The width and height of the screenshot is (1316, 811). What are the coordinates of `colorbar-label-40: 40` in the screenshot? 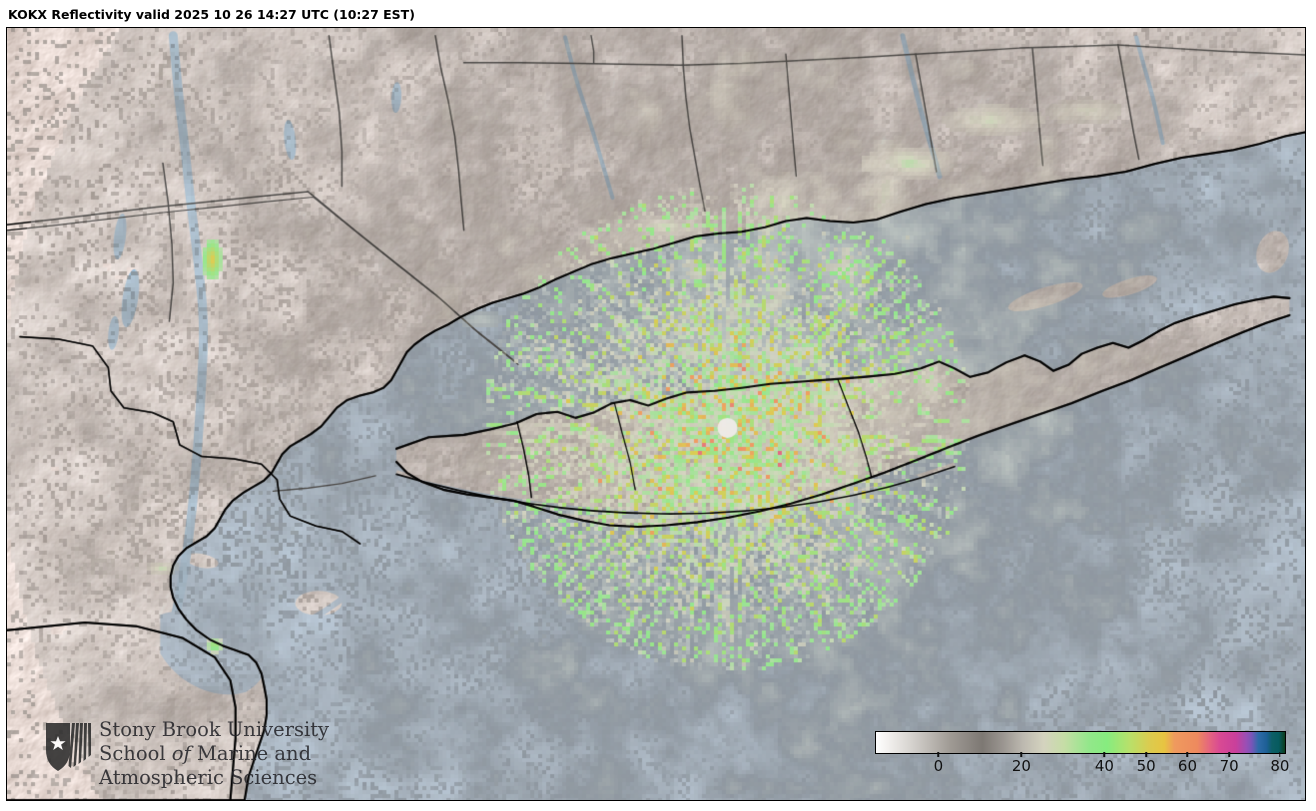 It's located at (1104, 766).